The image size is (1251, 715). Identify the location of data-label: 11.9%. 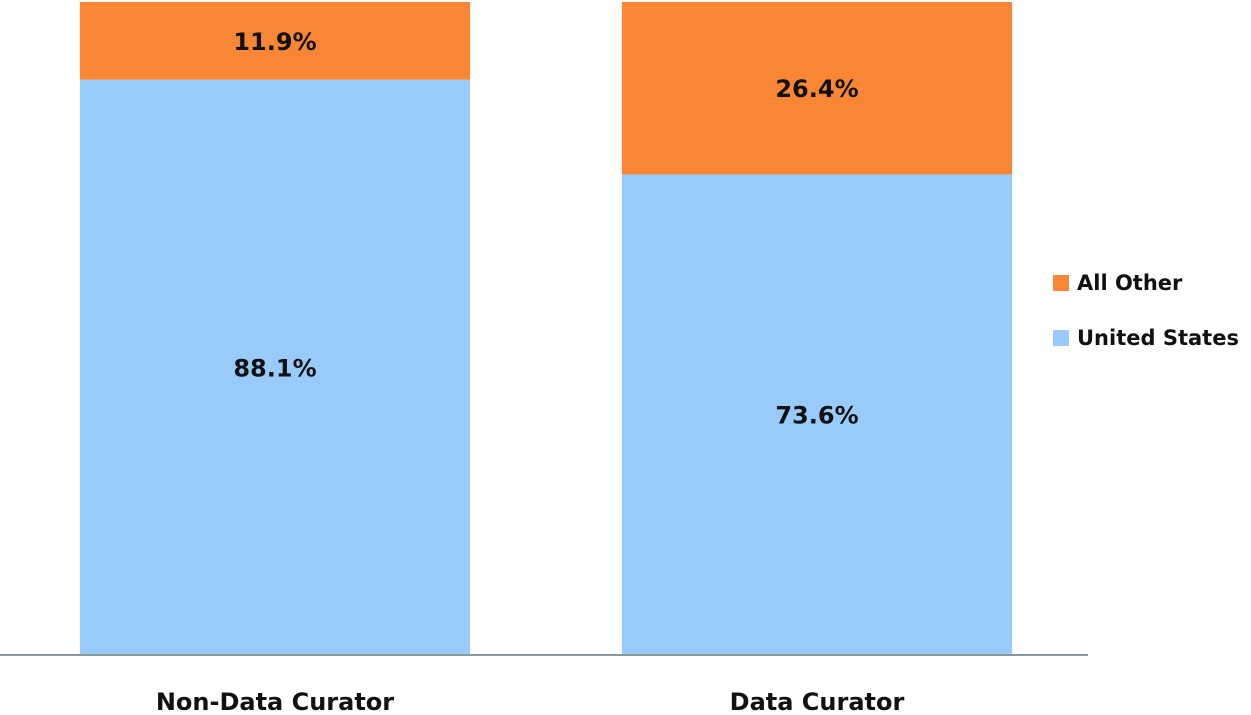
(274, 42).